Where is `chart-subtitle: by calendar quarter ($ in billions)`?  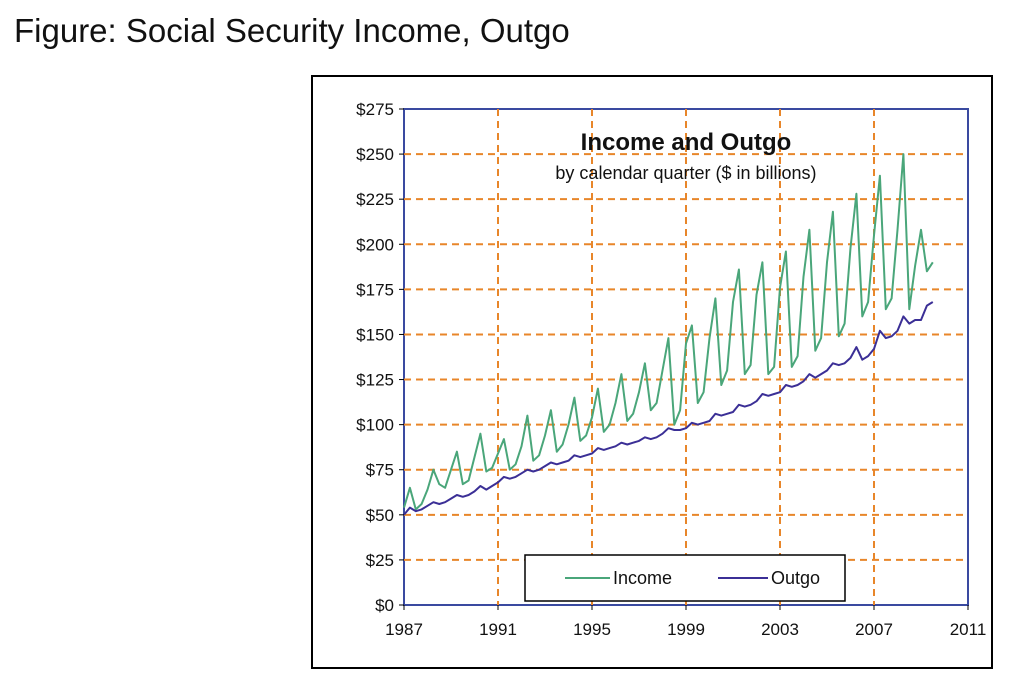 chart-subtitle: by calendar quarter ($ in billions) is located at coordinates (685, 173).